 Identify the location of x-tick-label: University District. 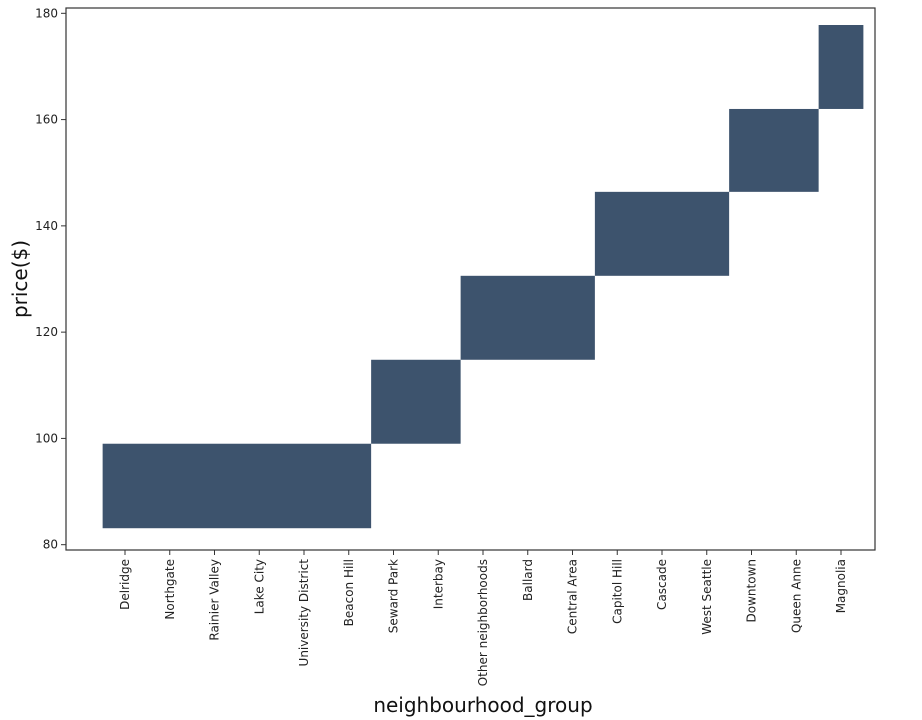
(304, 613).